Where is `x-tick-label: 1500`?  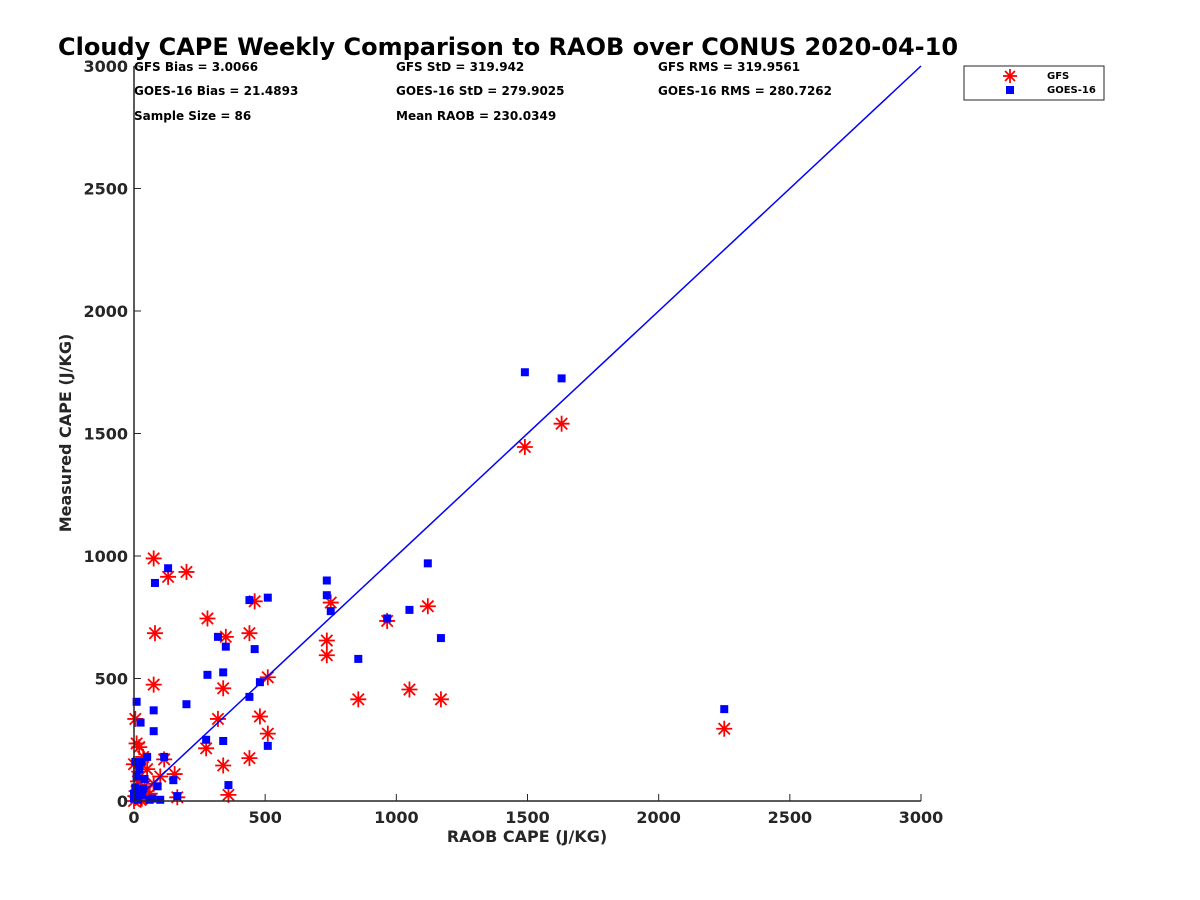 x-tick-label: 1500 is located at coordinates (527, 817).